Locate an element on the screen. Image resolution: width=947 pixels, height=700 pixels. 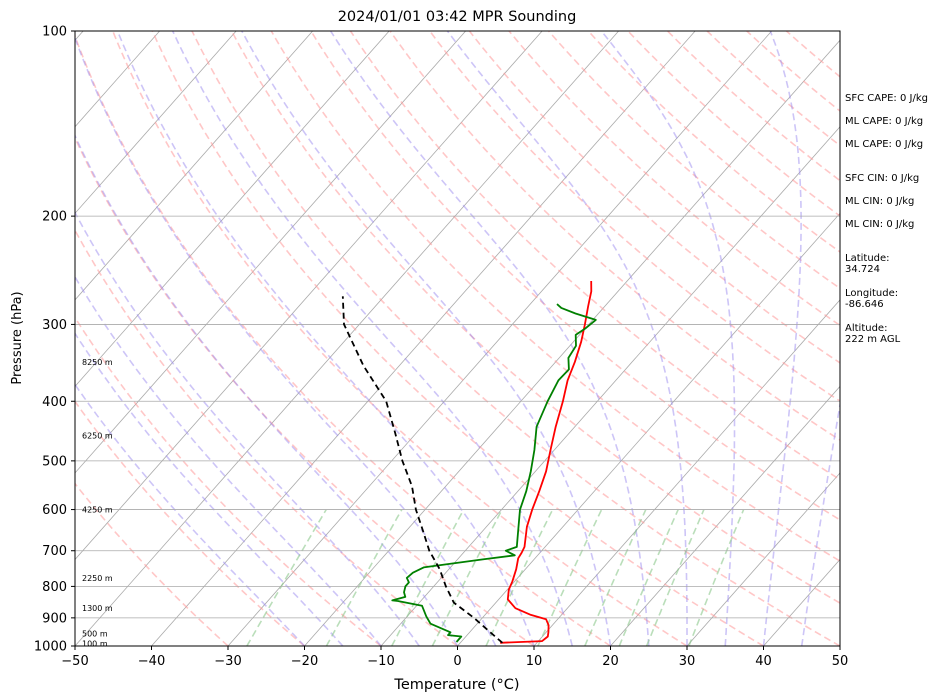
y-tick-label: 200 is located at coordinates (54, 217).